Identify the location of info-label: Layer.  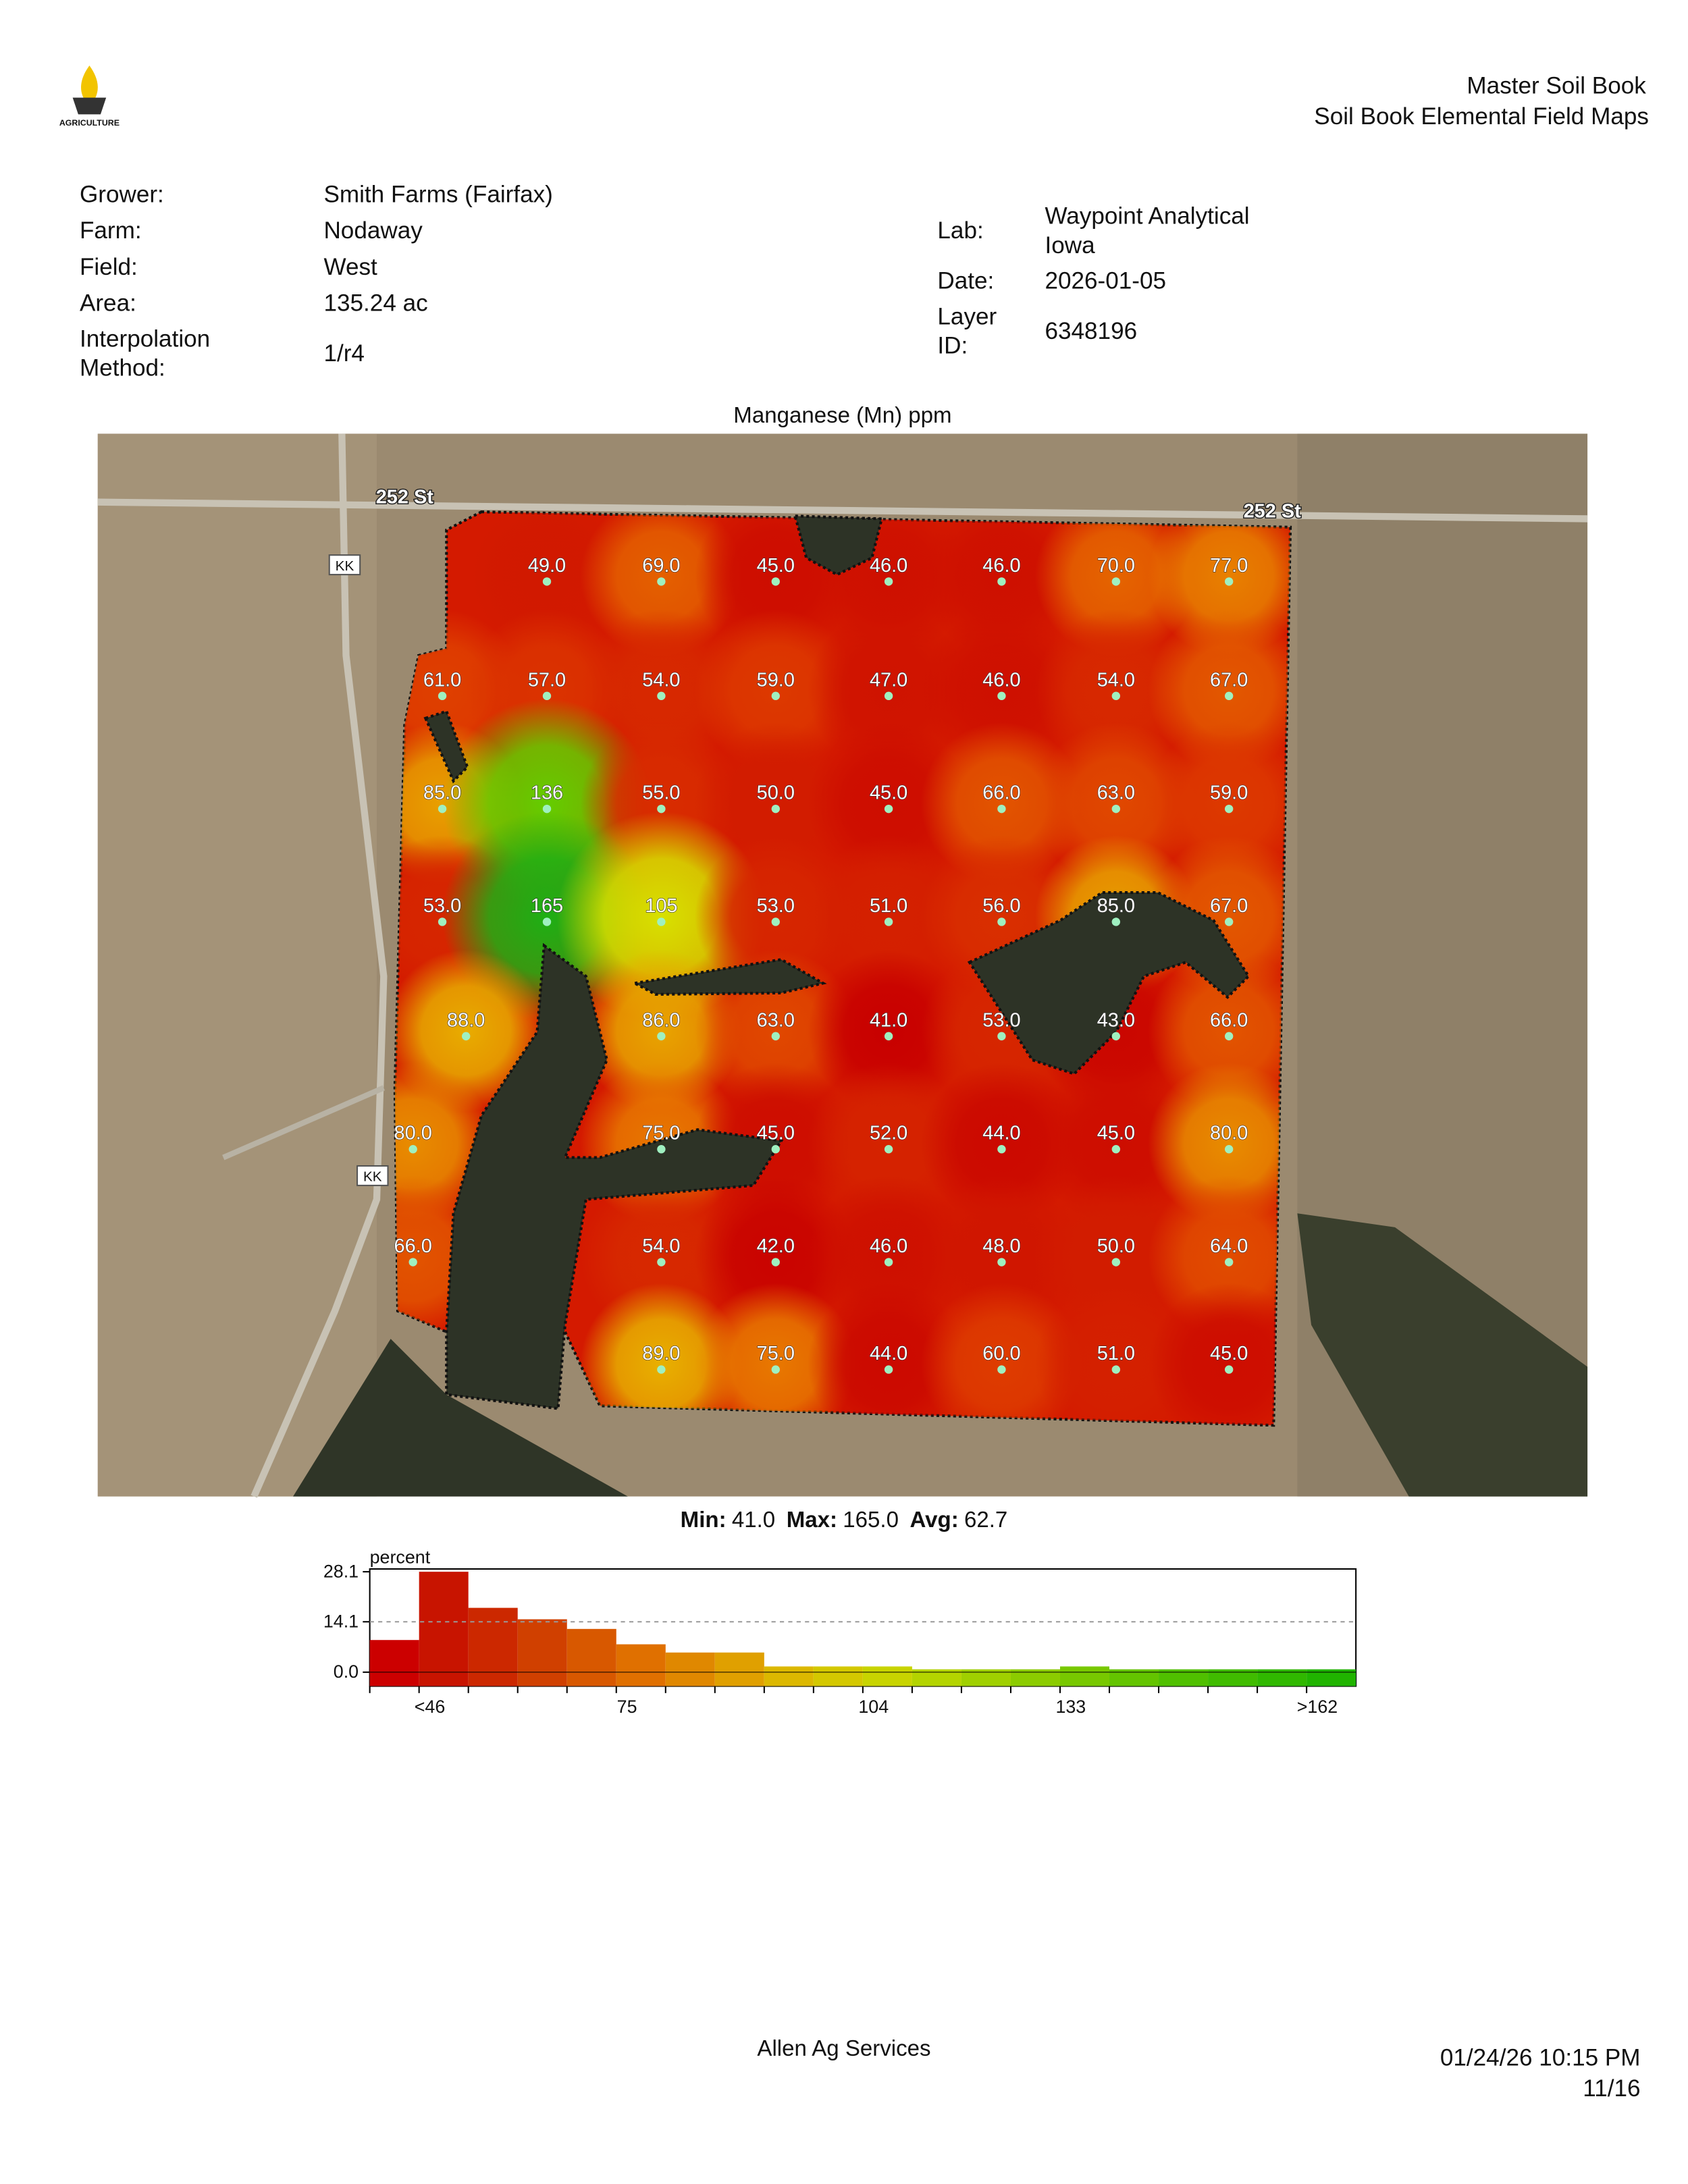
(967, 316).